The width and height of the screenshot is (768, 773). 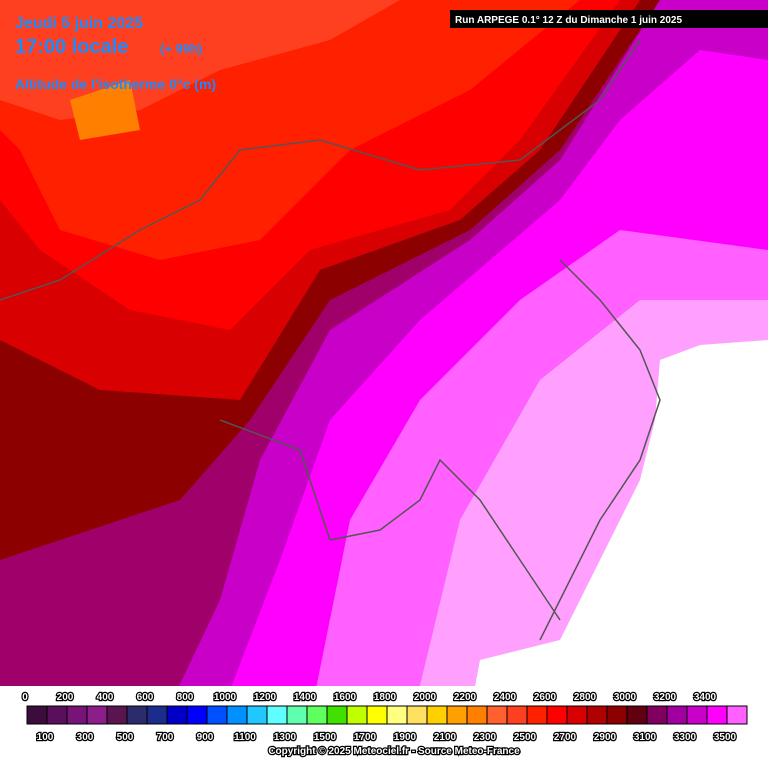 What do you see at coordinates (645, 737) in the screenshot?
I see `scale-label: 3100` at bounding box center [645, 737].